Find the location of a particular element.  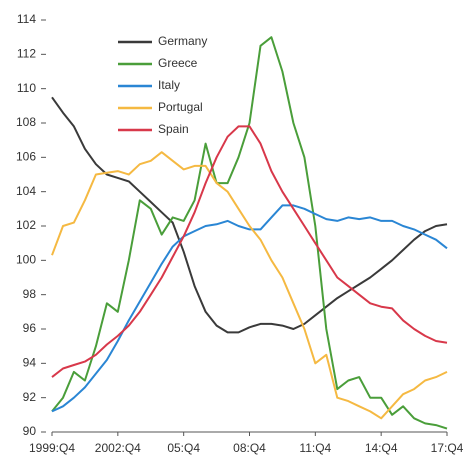

x-tick-label: 17:Q4 is located at coordinates (447, 448).